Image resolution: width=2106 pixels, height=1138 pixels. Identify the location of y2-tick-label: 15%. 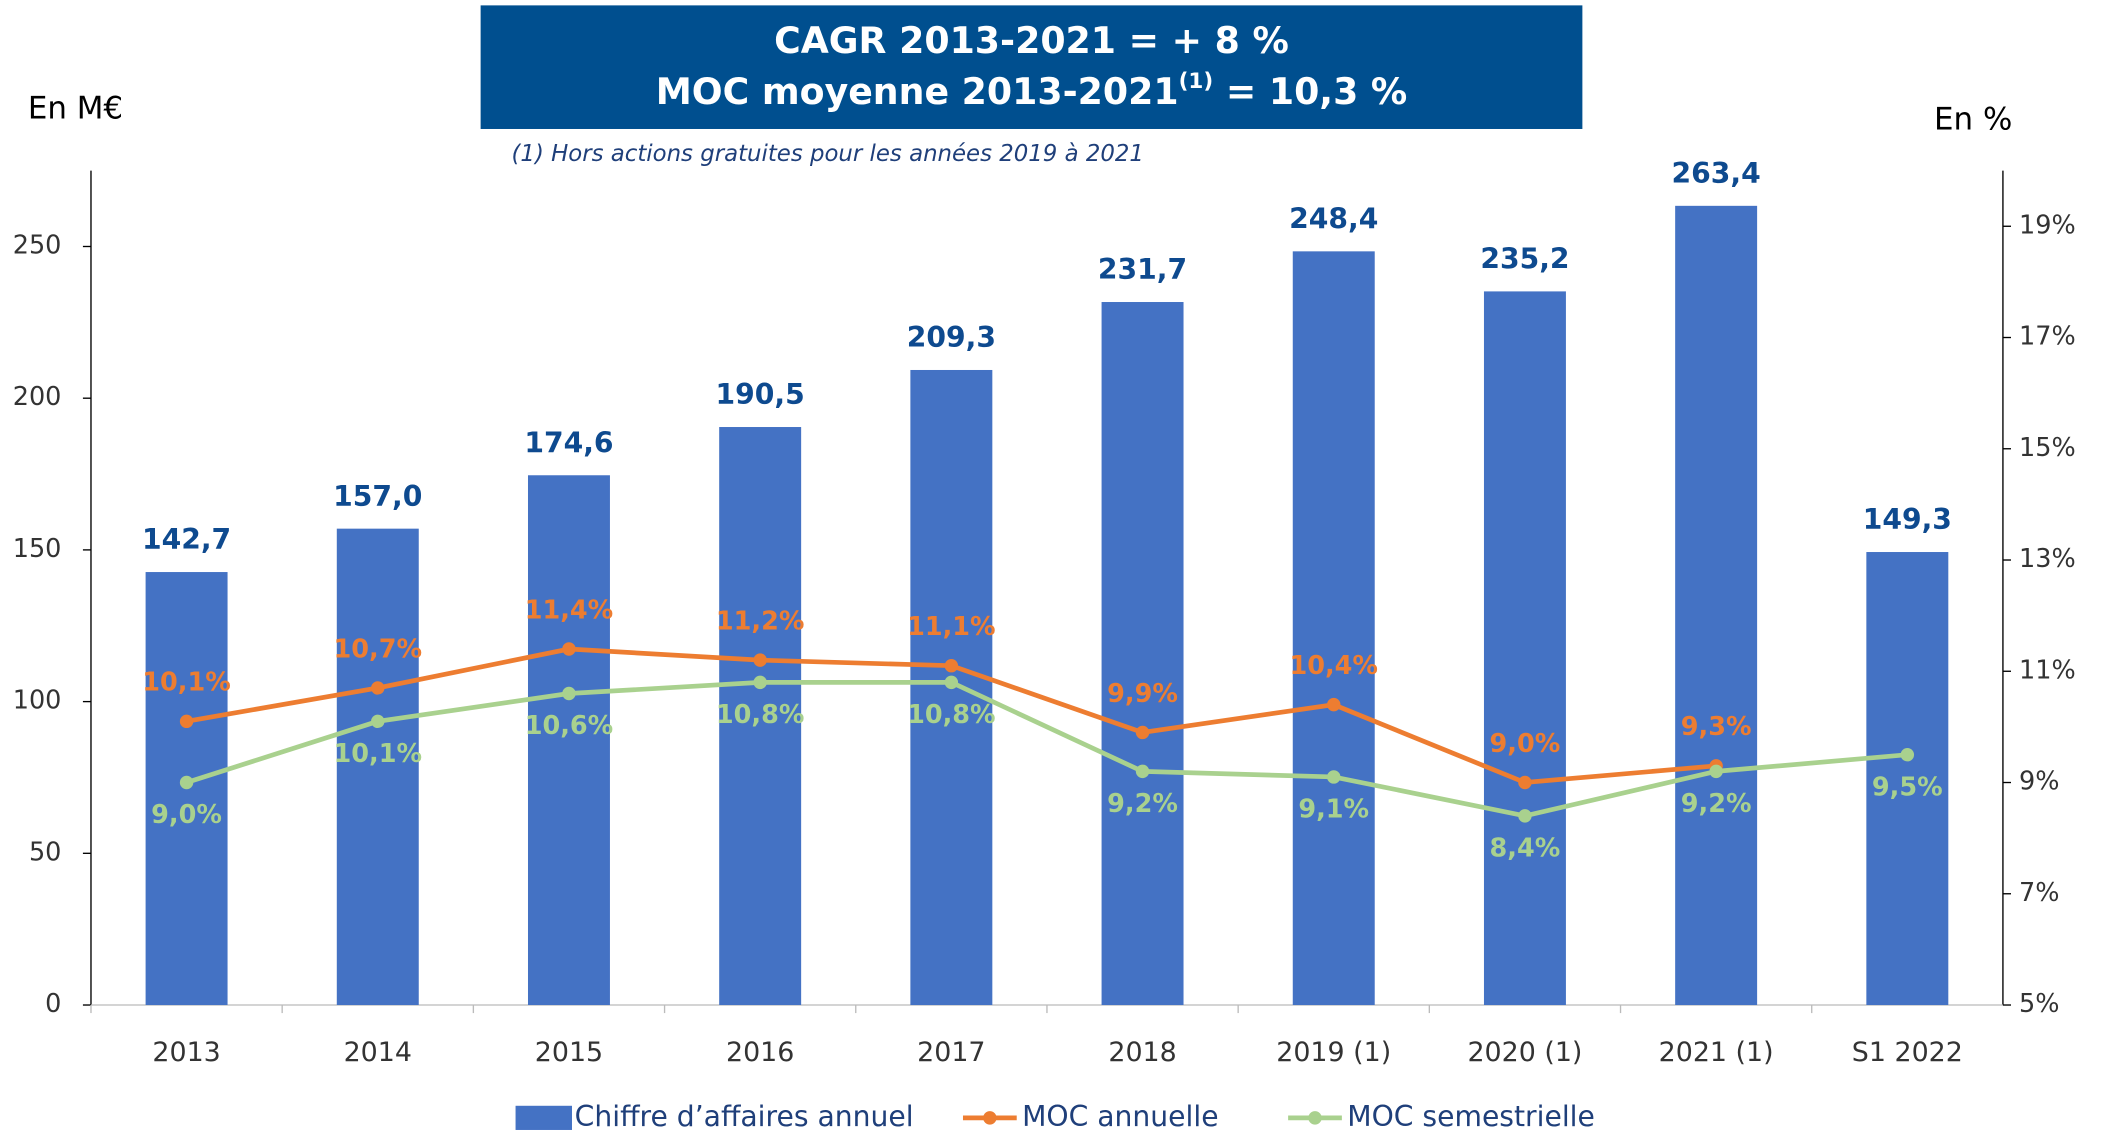
(2047, 448).